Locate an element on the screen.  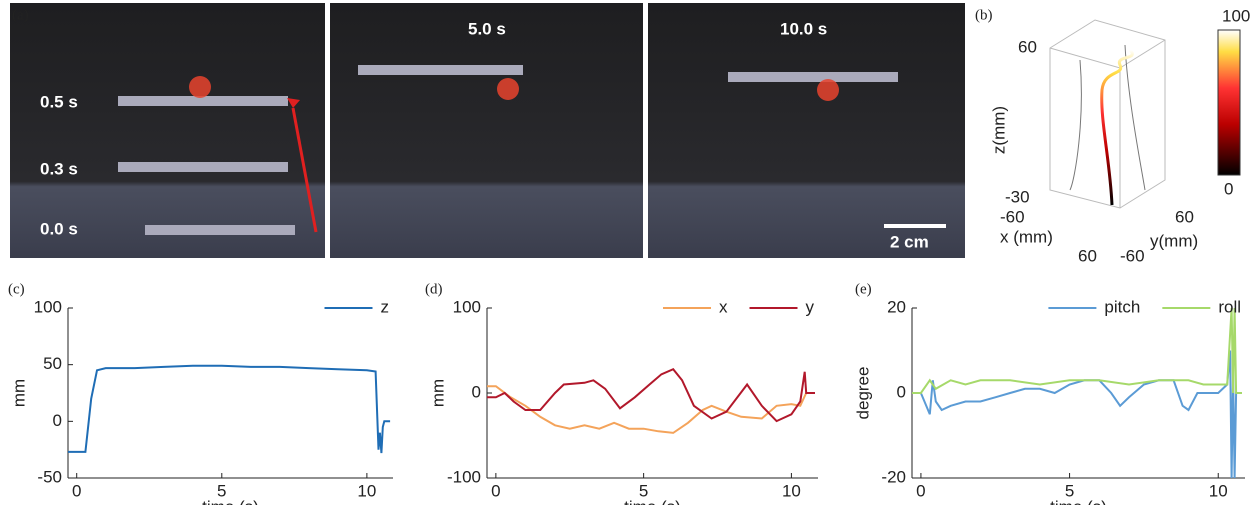
y-tick: 60 is located at coordinates (1184, 216).